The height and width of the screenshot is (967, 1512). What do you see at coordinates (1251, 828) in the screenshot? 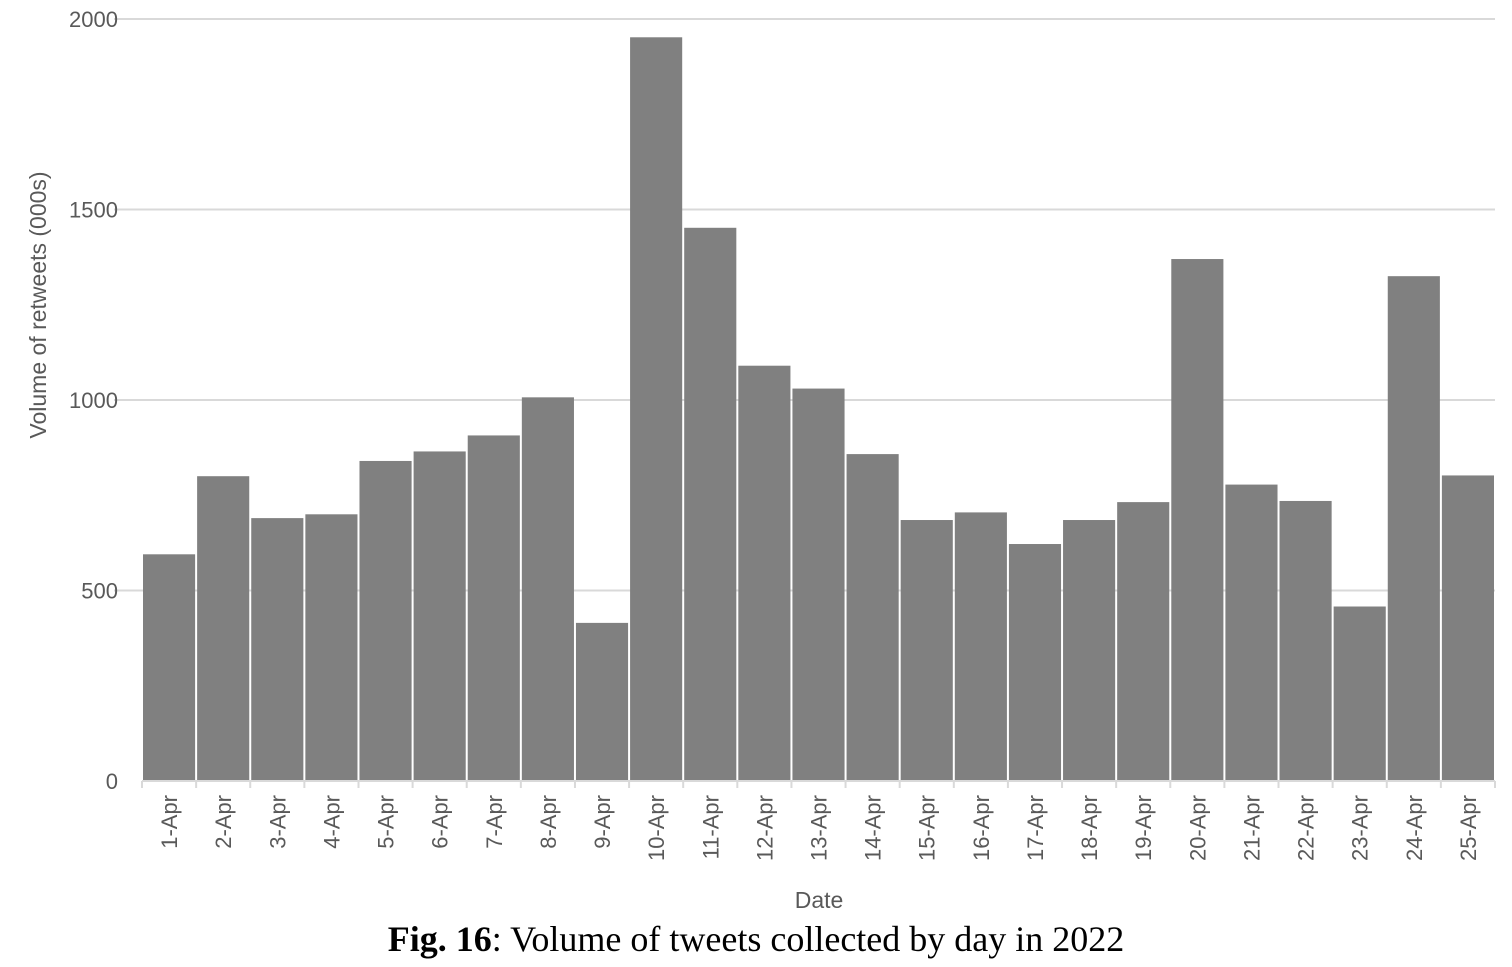
I see `x-tick-label: 21-Apr` at bounding box center [1251, 828].